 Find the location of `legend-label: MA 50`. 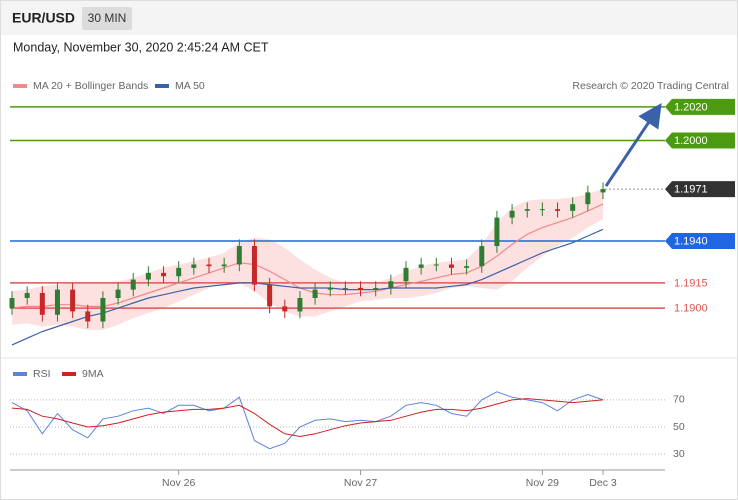

legend-label: MA 50 is located at coordinates (190, 86).